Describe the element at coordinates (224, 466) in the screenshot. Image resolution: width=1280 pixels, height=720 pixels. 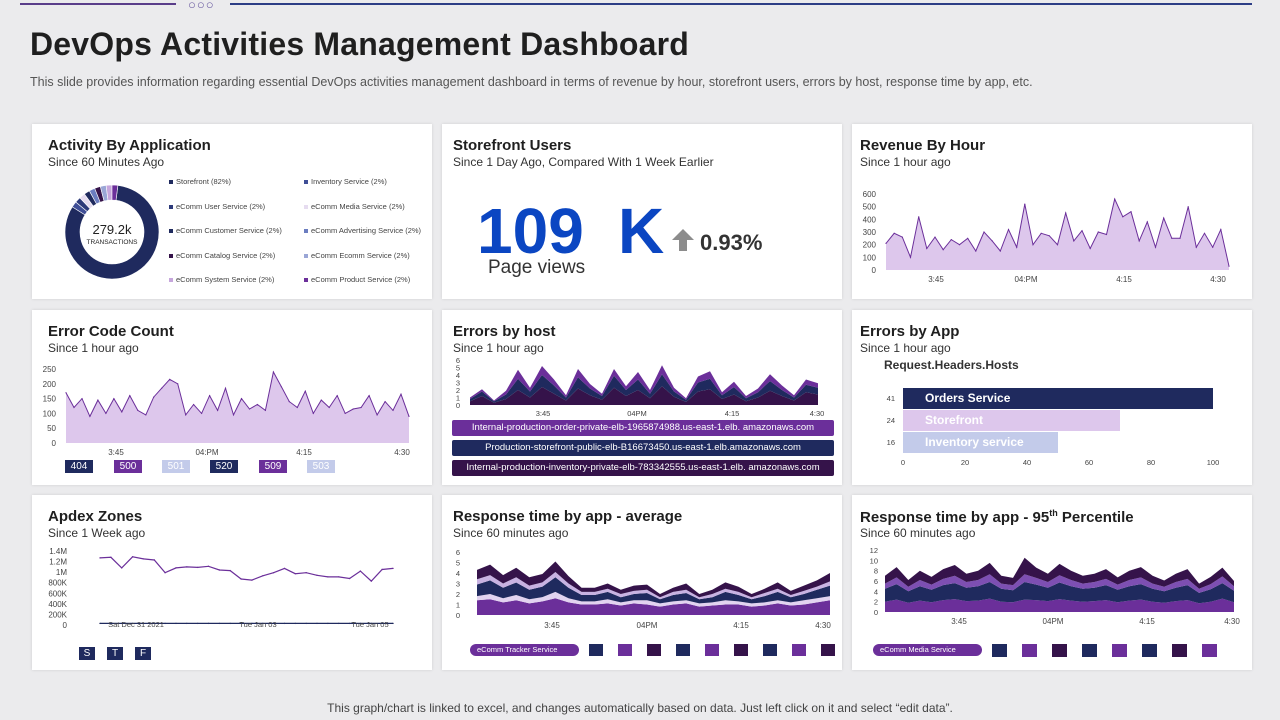
I see `error-code-chip-520: 520` at that location.